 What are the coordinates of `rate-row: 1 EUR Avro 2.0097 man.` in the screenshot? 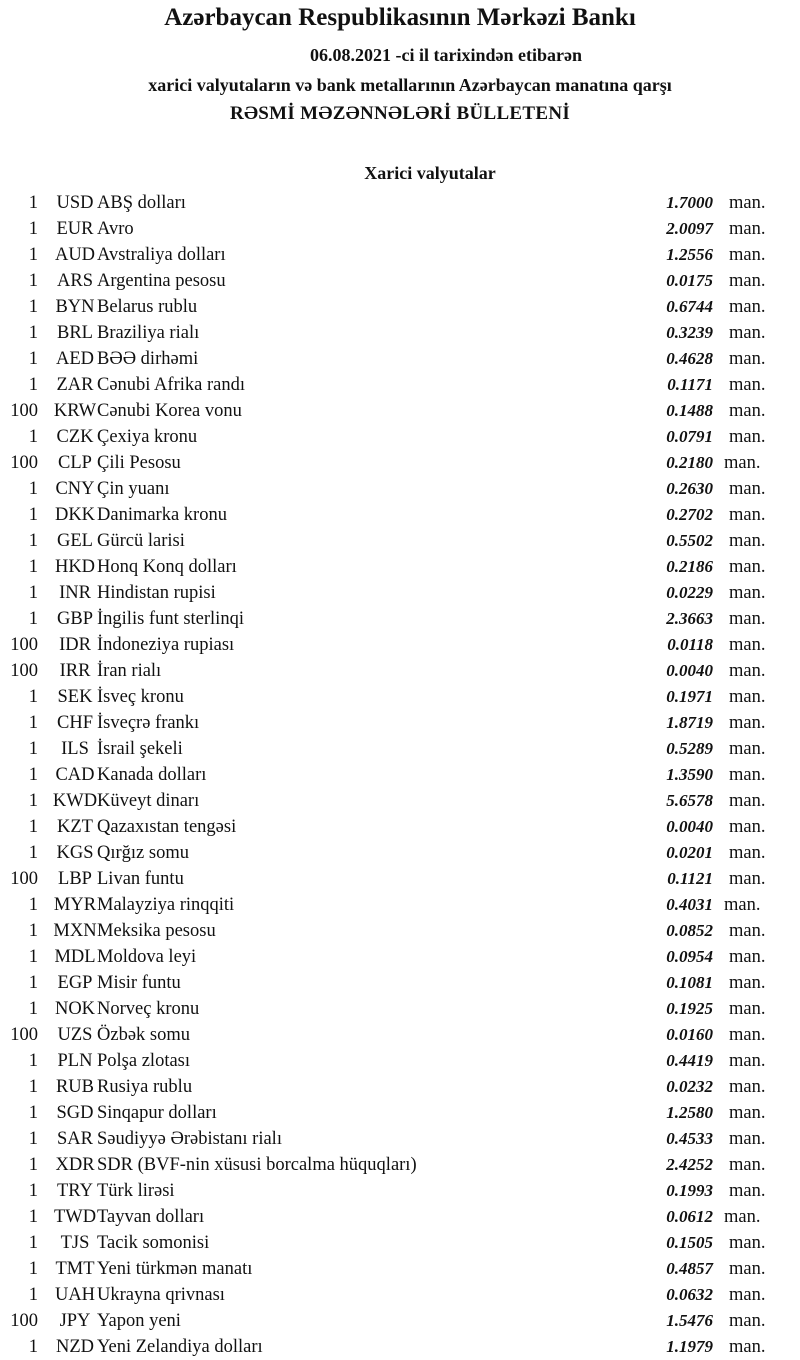 It's located at (400, 229).